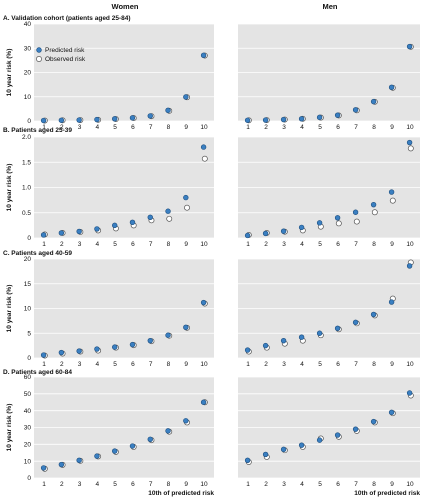  I want to click on panel-title: B. Patients aged 25-39, so click(37, 130).